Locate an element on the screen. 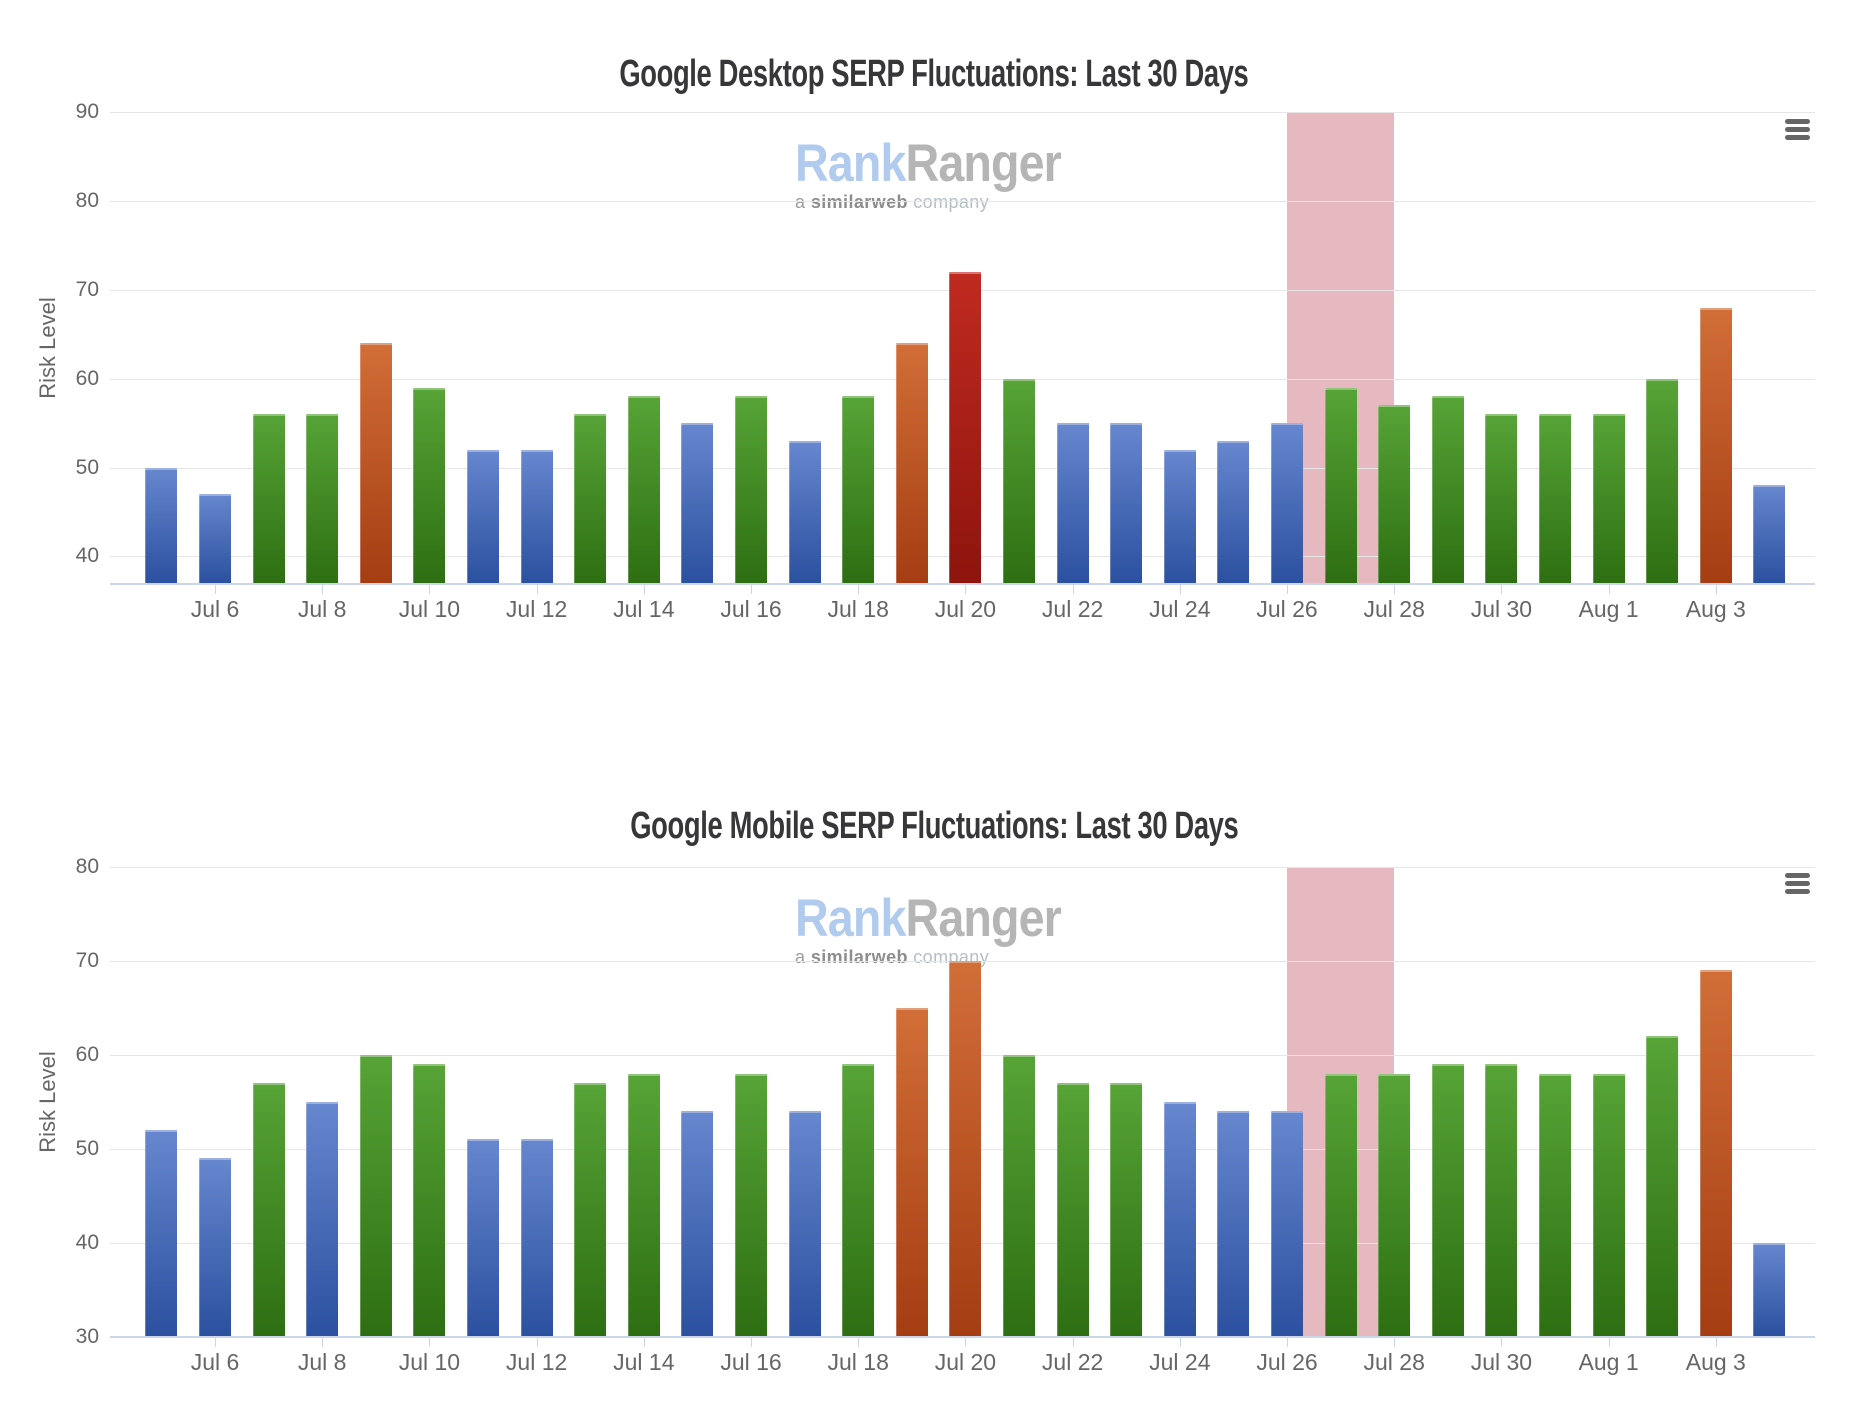 This screenshot has width=1868, height=1403. y-axis-label: 90 is located at coordinates (87, 111).